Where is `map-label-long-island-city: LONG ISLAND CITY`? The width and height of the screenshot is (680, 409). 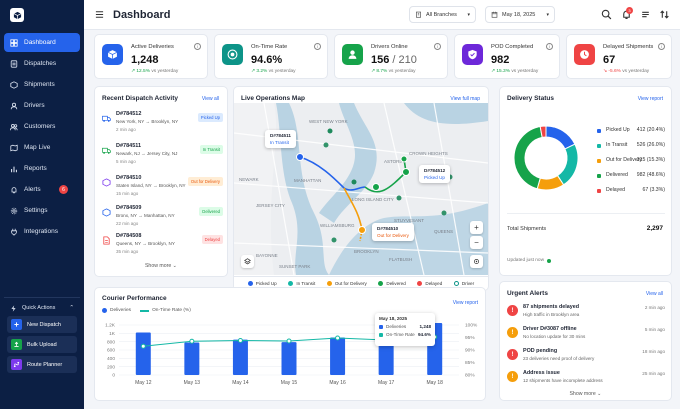
map-label-long-island-city: LONG ISLAND CITY is located at coordinates (373, 199).